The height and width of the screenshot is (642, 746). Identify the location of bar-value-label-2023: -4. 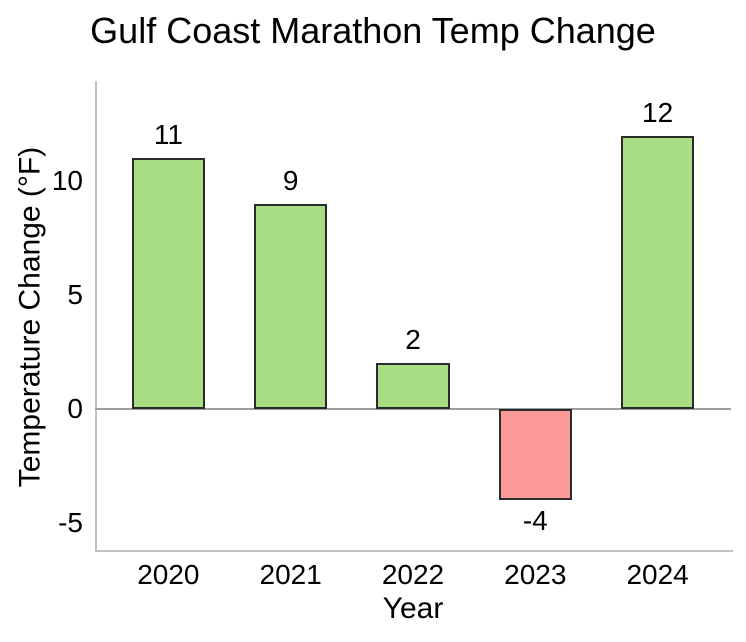
(535, 520).